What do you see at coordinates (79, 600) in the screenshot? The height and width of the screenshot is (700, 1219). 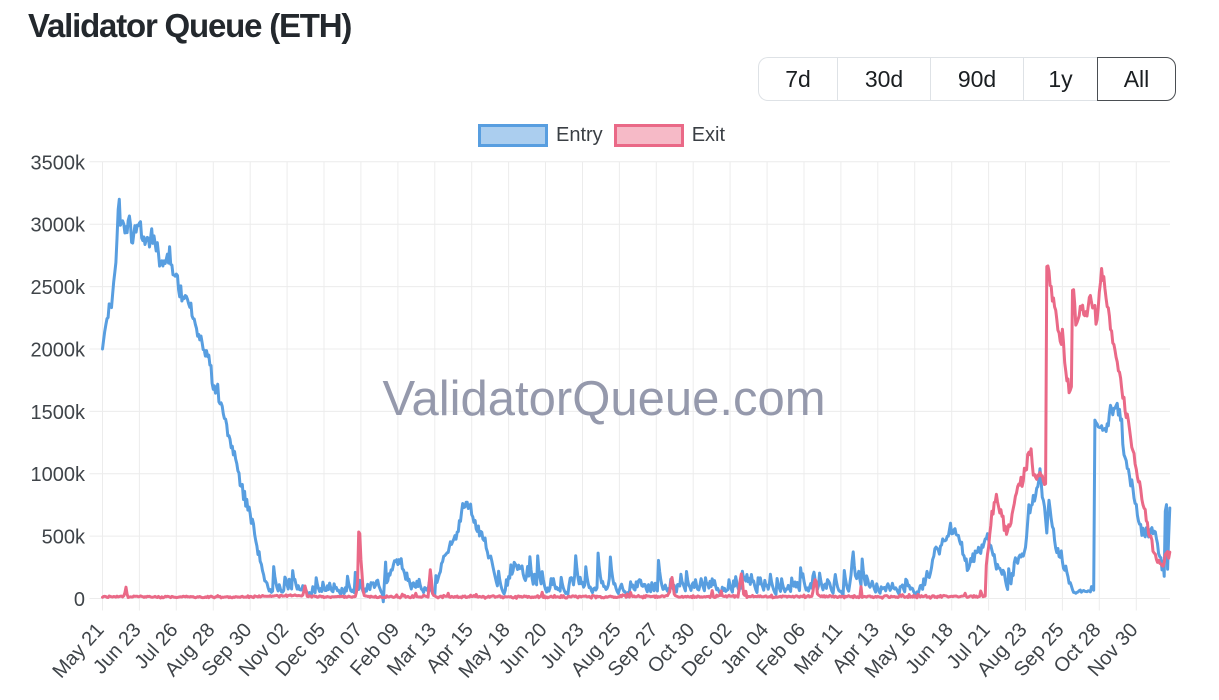 I see `svg-text: 0` at bounding box center [79, 600].